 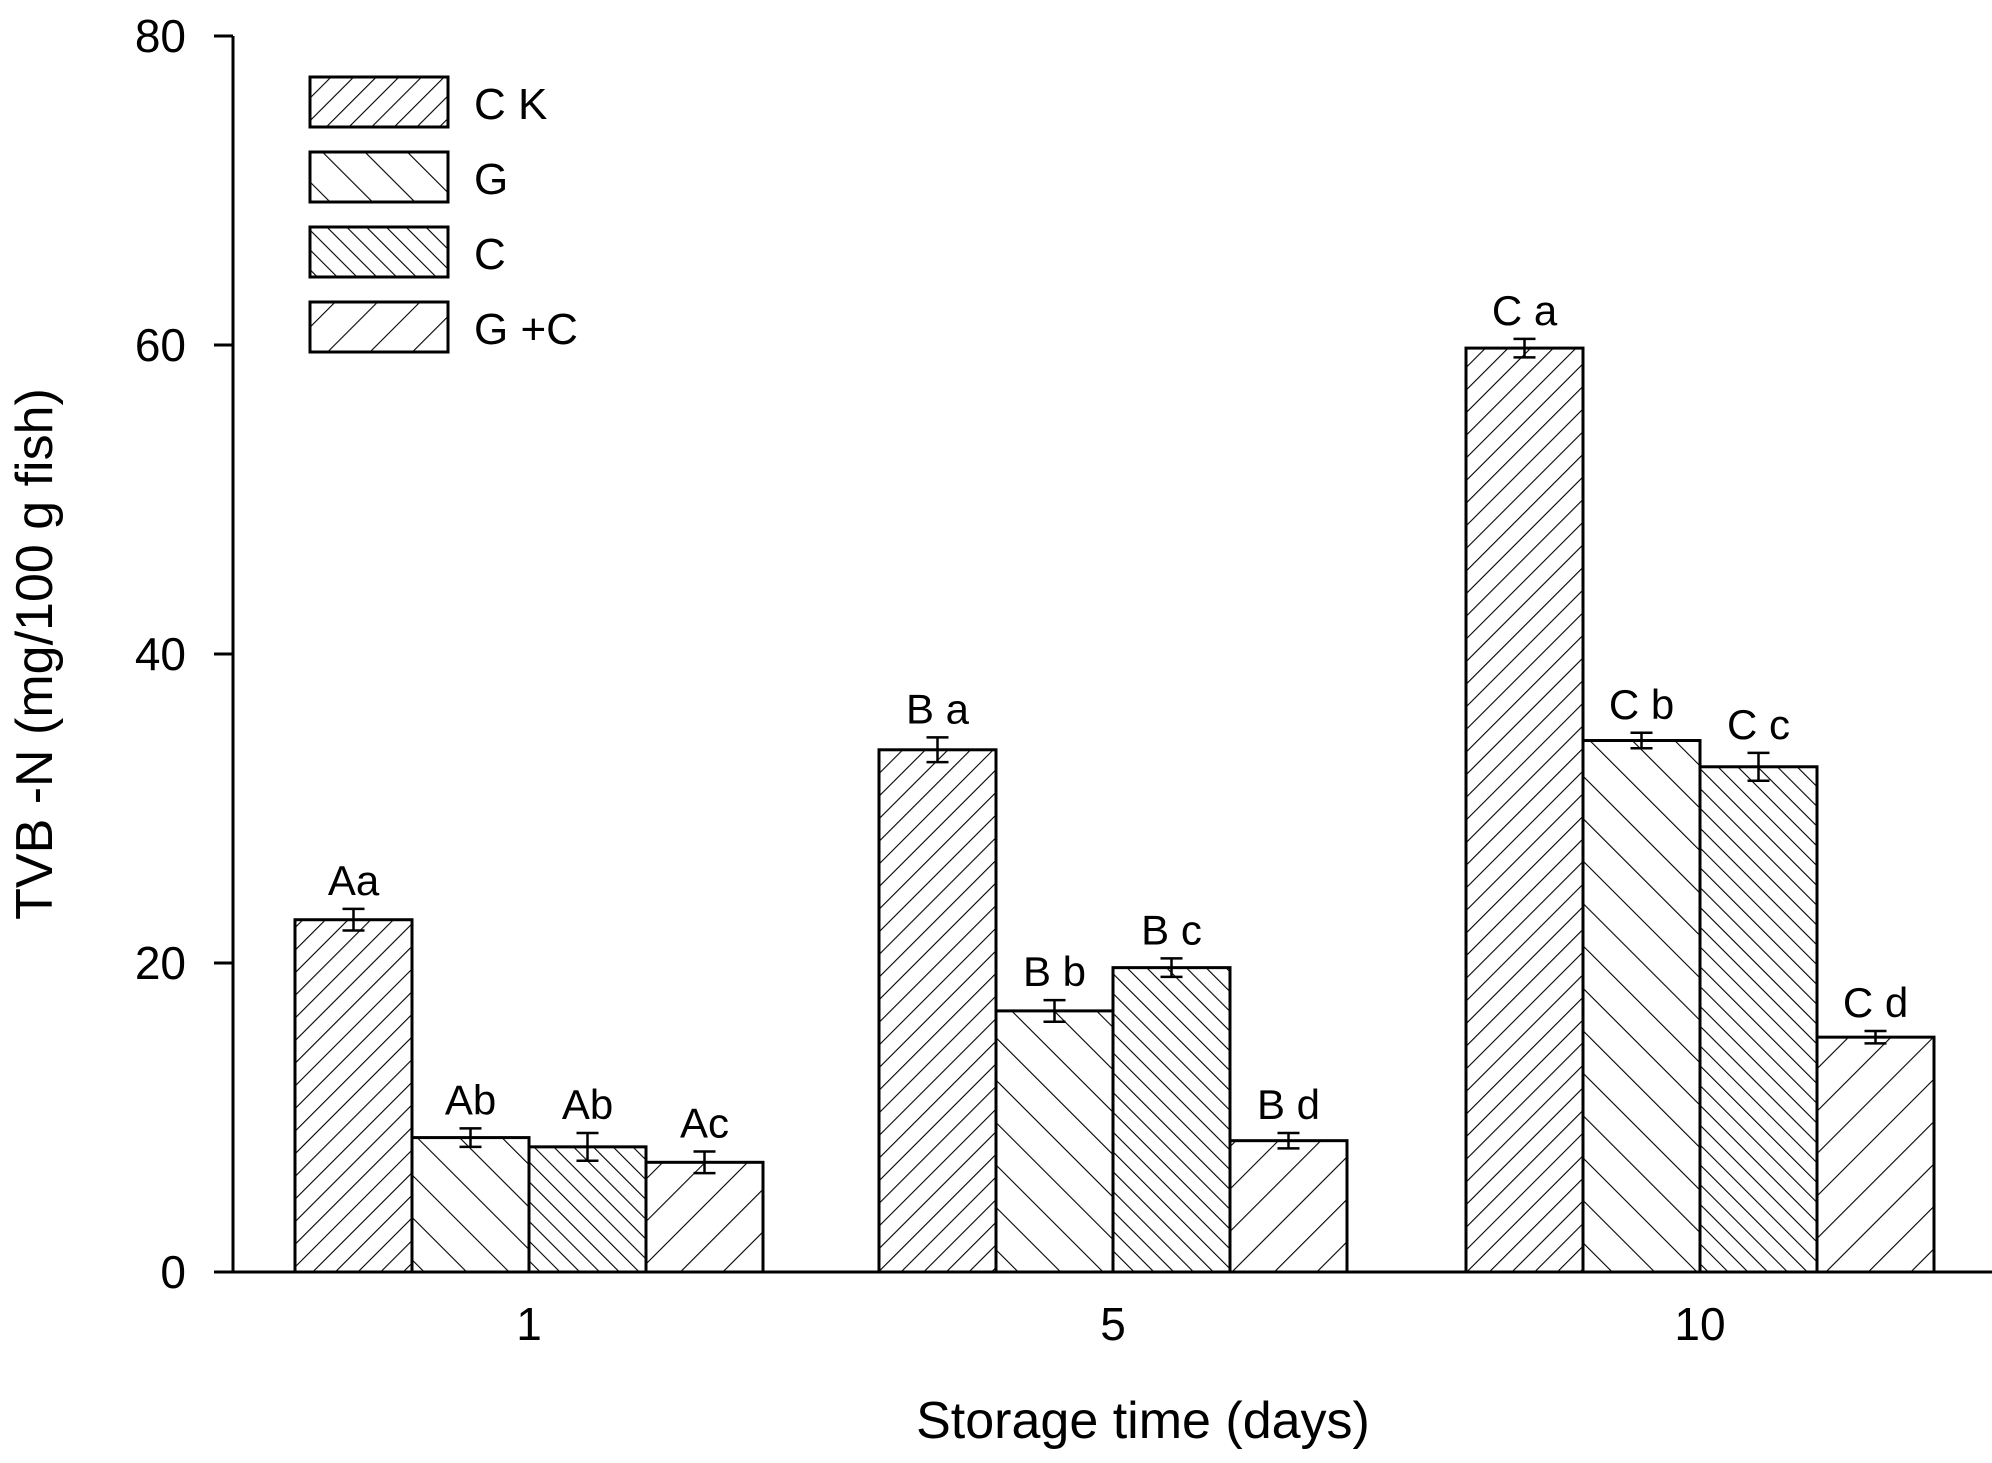 I want to click on bar-data-label: C c, so click(x=1758, y=724).